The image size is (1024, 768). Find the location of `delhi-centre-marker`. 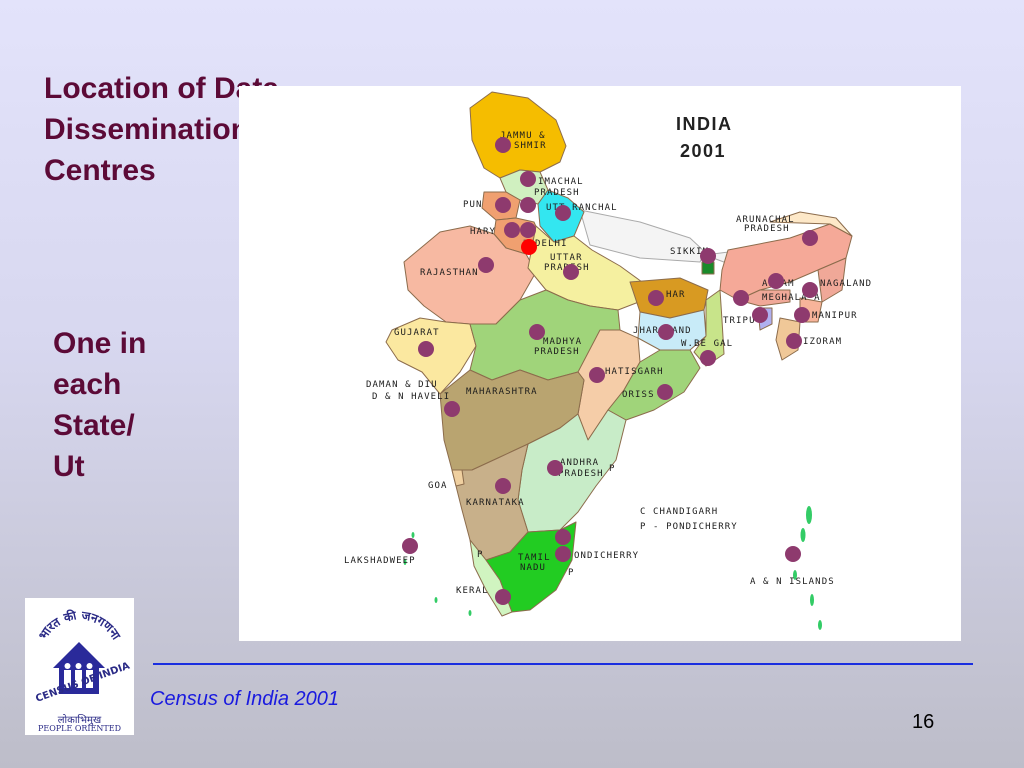

delhi-centre-marker is located at coordinates (529, 247).